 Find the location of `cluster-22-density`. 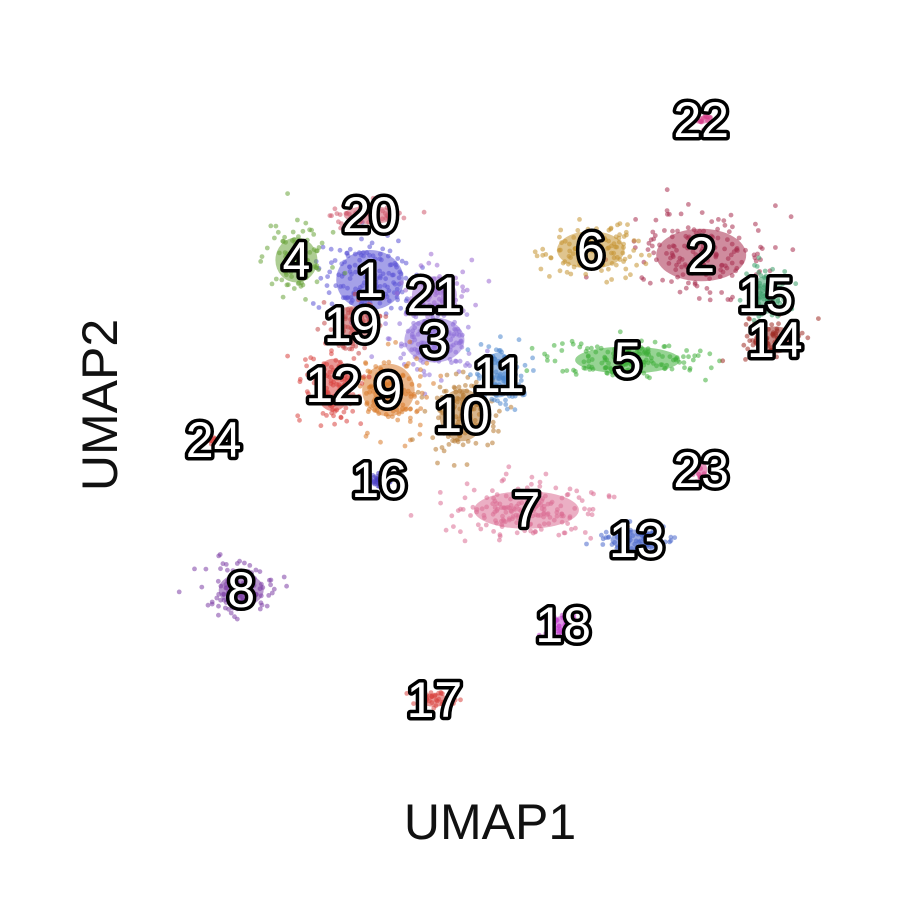

cluster-22-density is located at coordinates (701, 120).